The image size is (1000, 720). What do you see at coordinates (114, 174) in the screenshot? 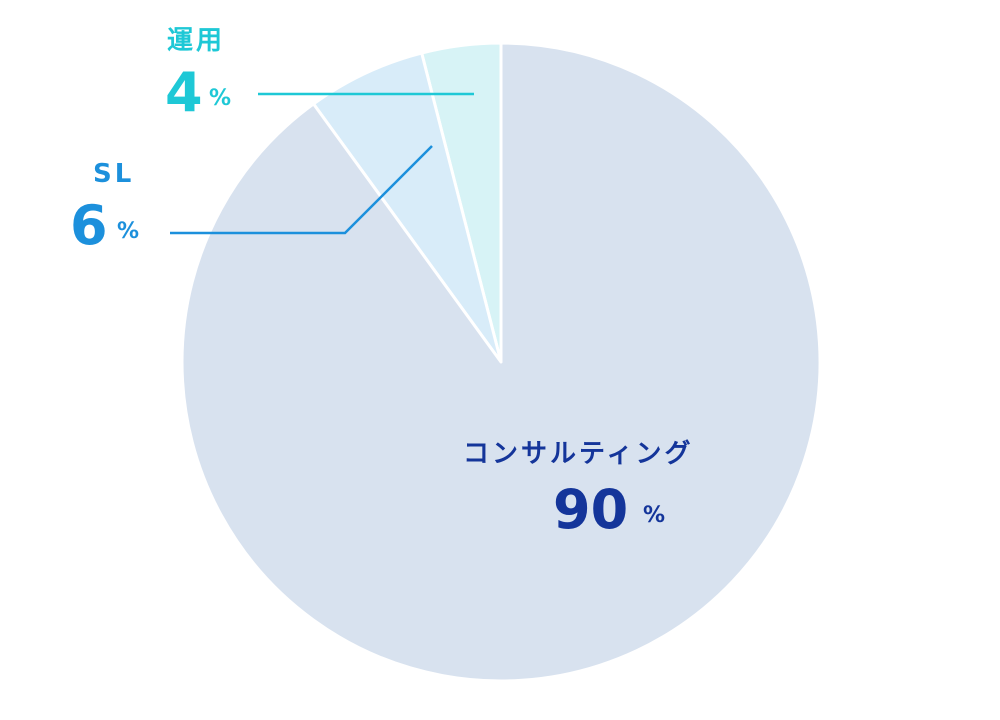
I see `slice-category-sl: SL` at bounding box center [114, 174].